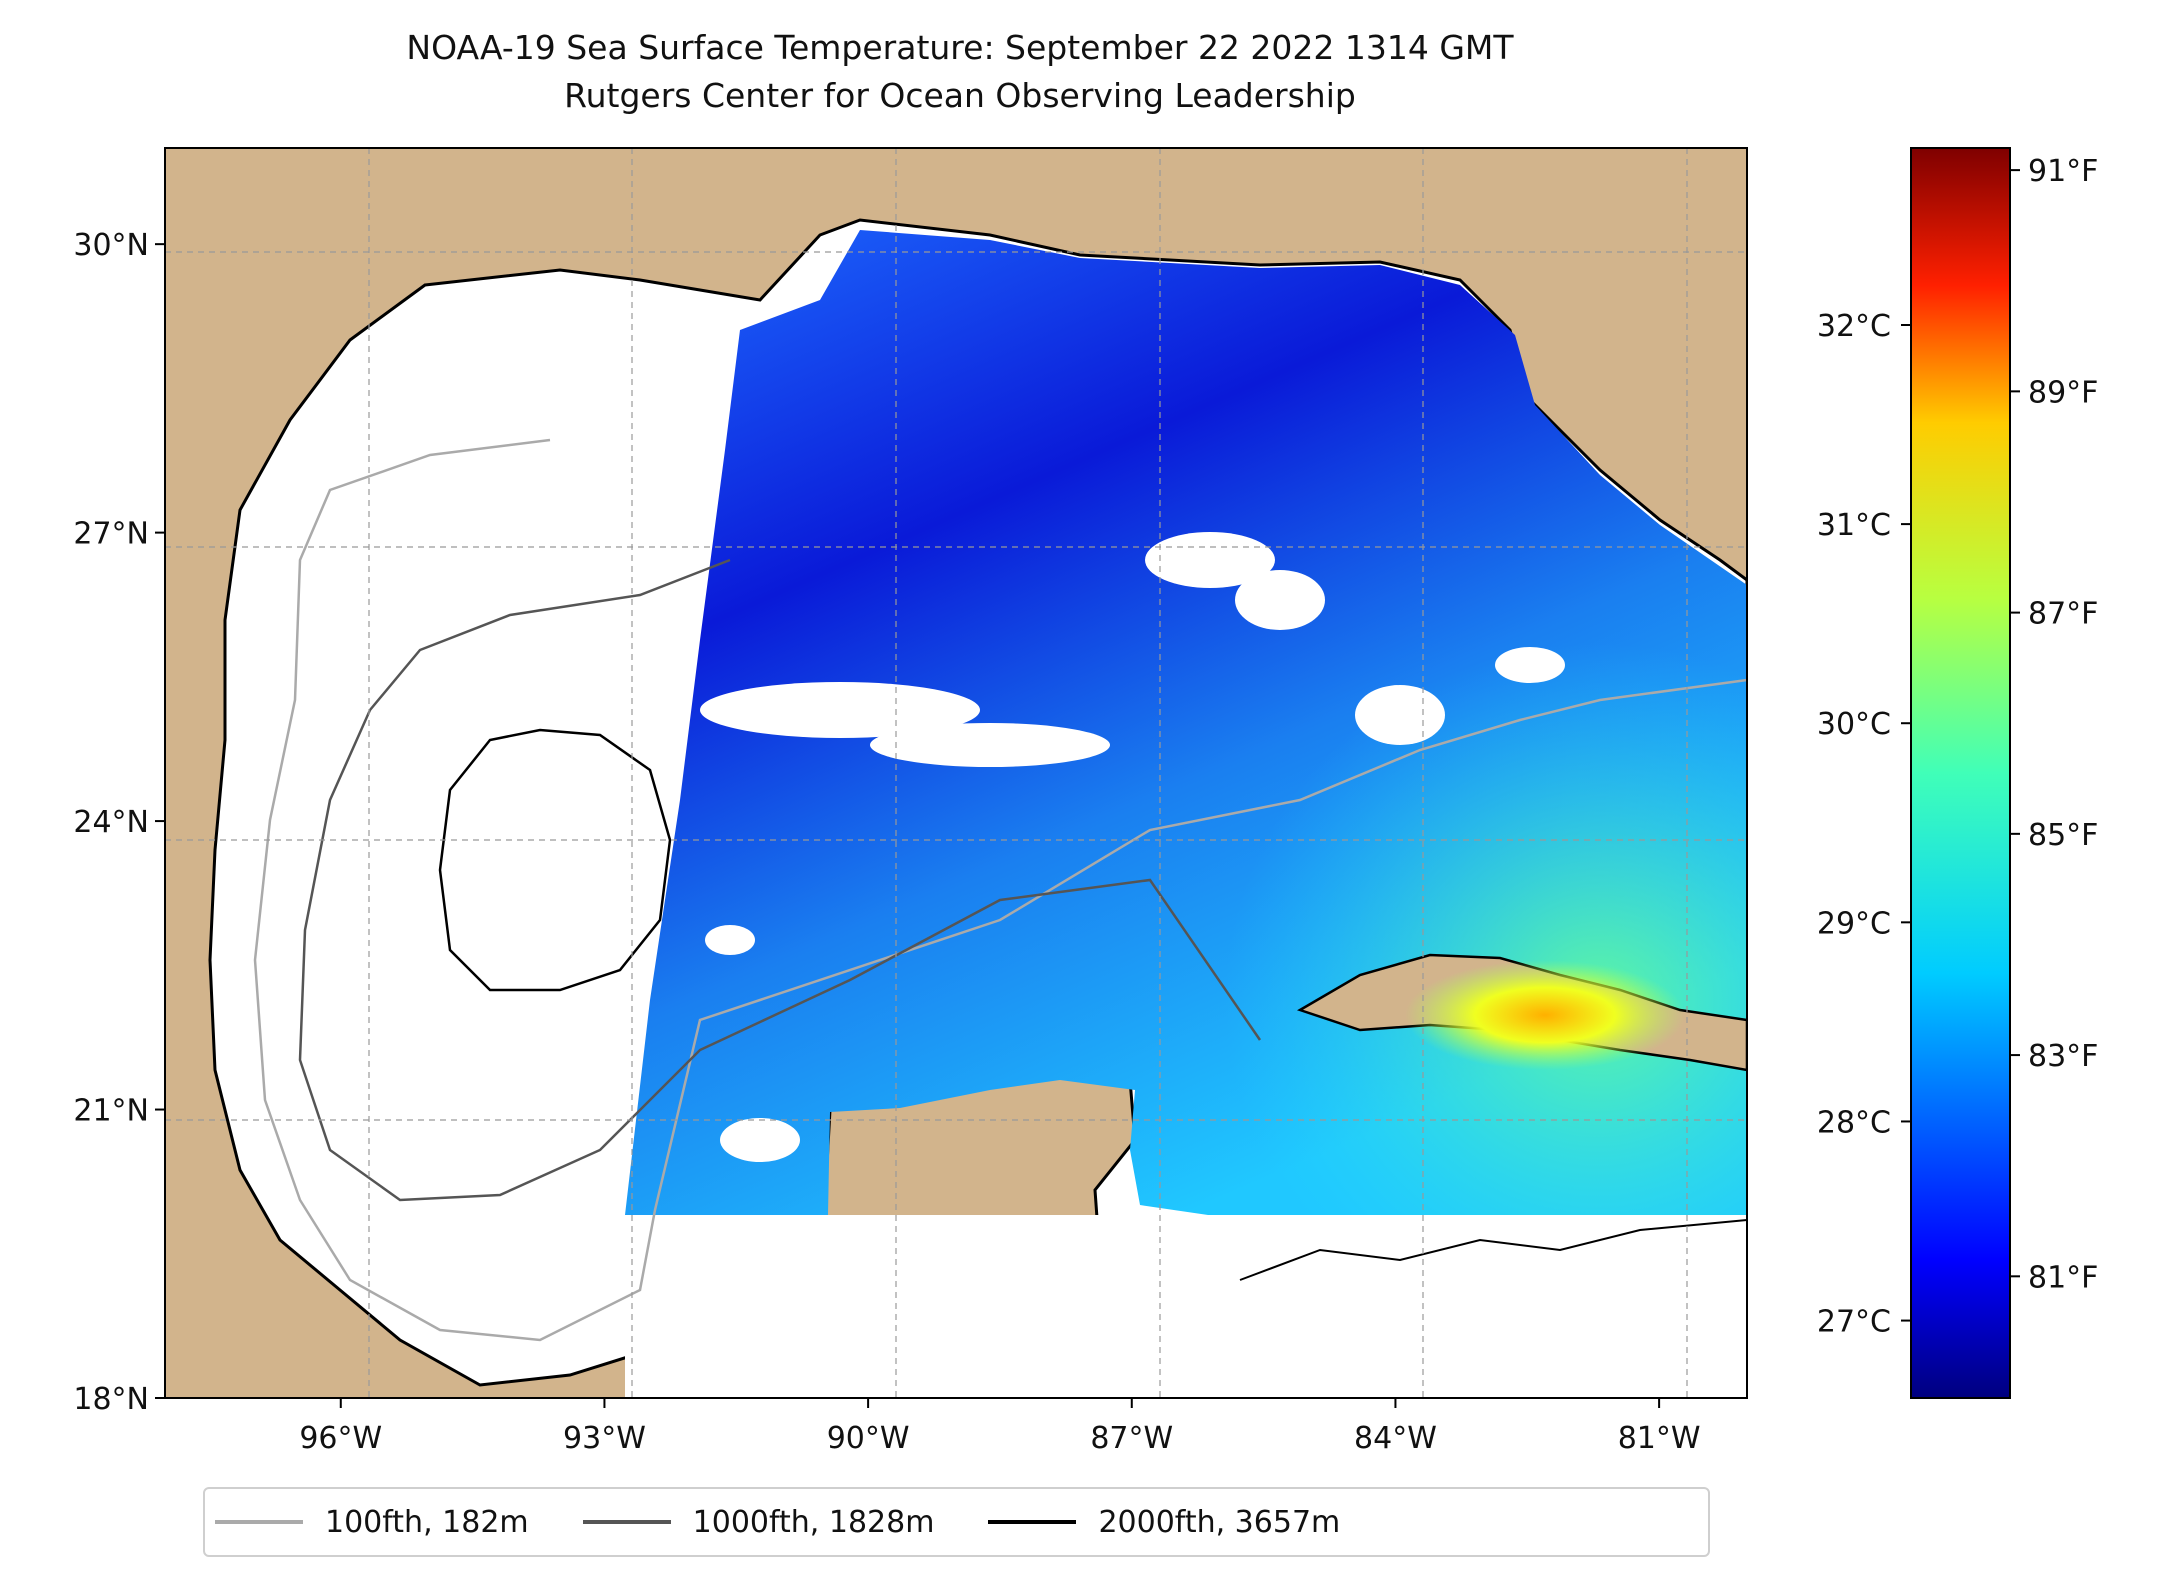 The height and width of the screenshot is (1582, 2160). I want to click on legend-item: 100fth, 182m, so click(372, 1522).